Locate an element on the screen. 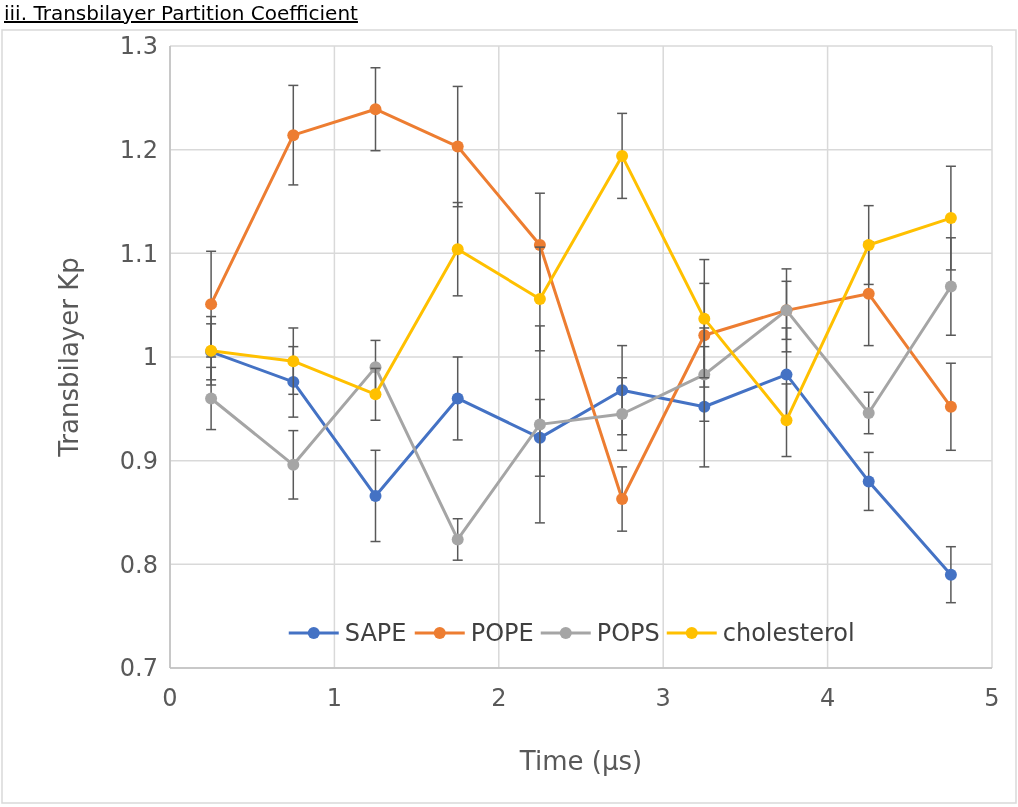  y-tick-label: 1.2 is located at coordinates (138, 150).